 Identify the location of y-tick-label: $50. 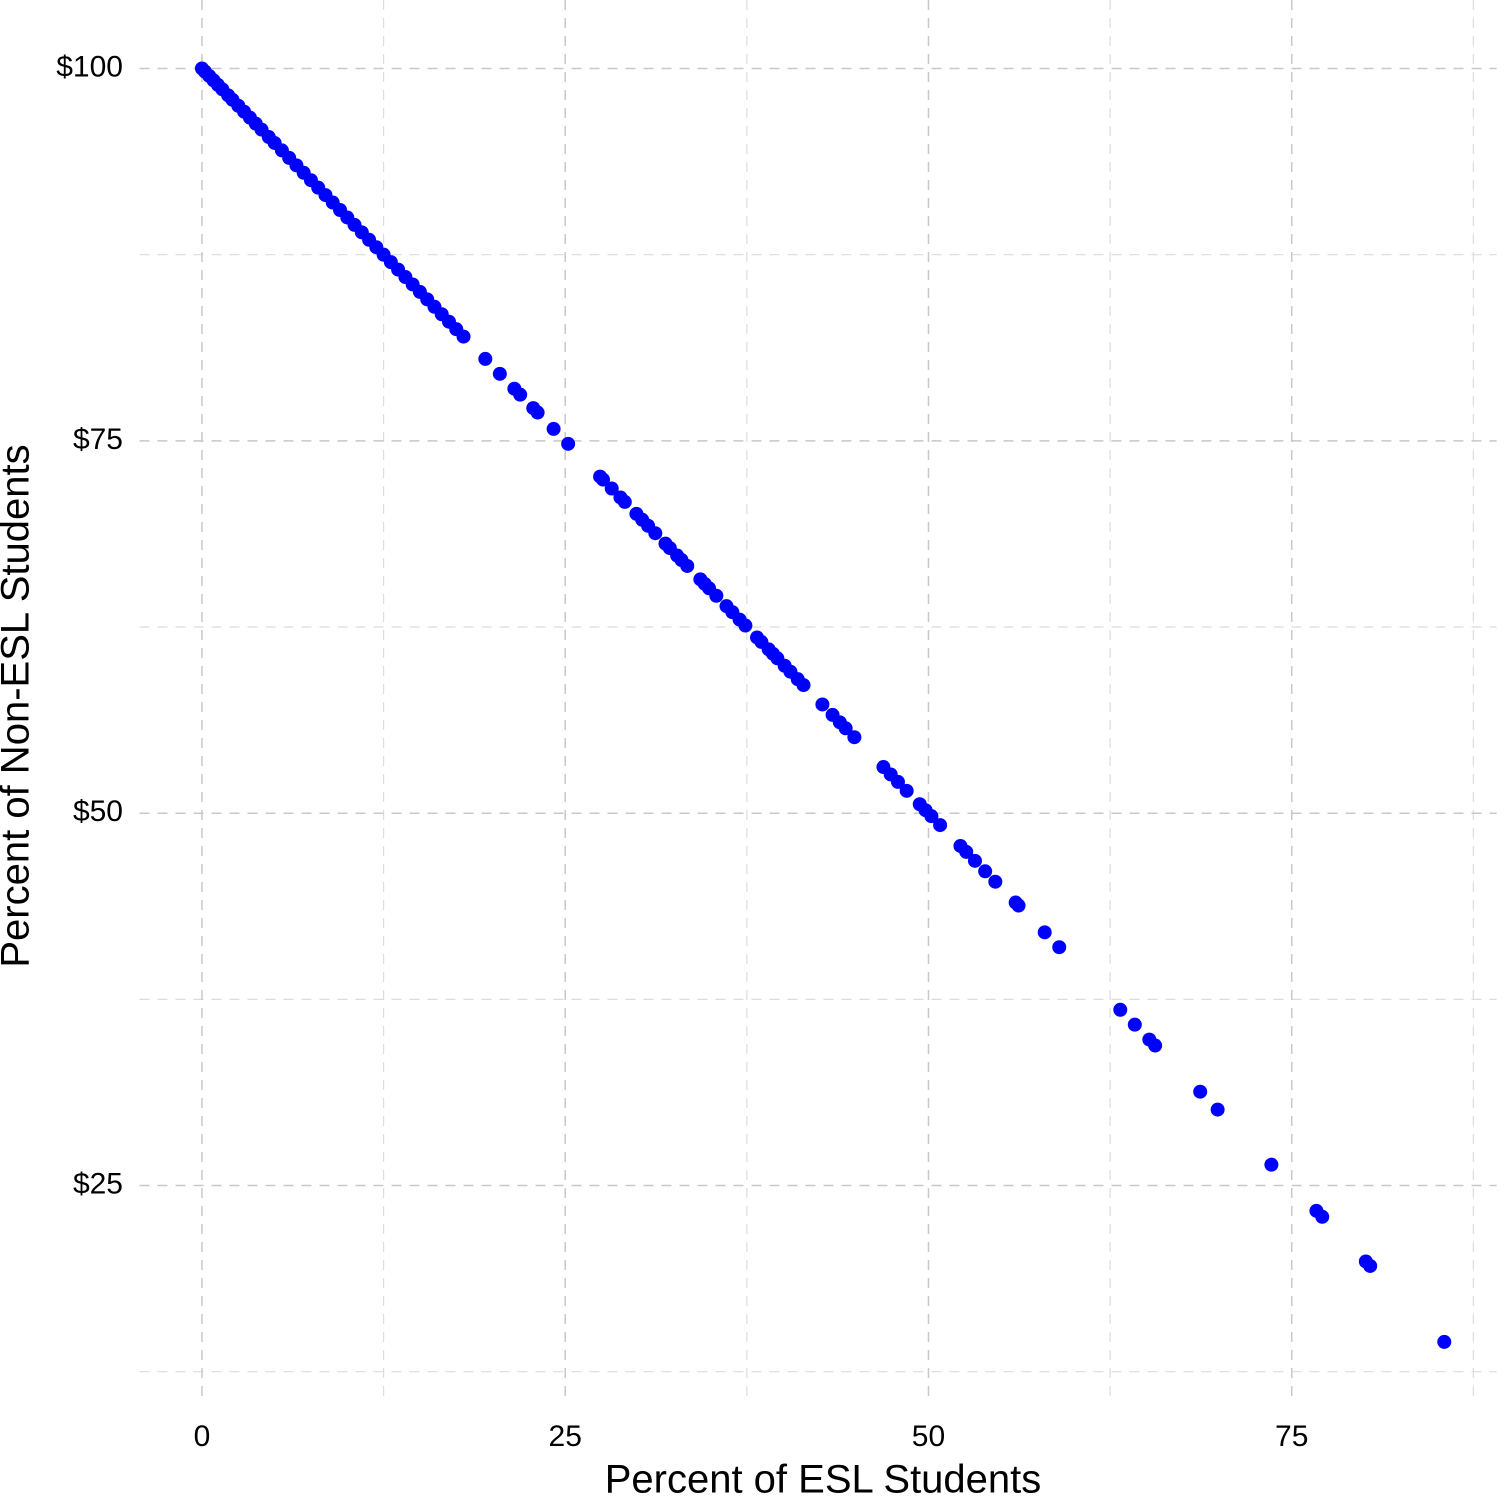
(98, 811).